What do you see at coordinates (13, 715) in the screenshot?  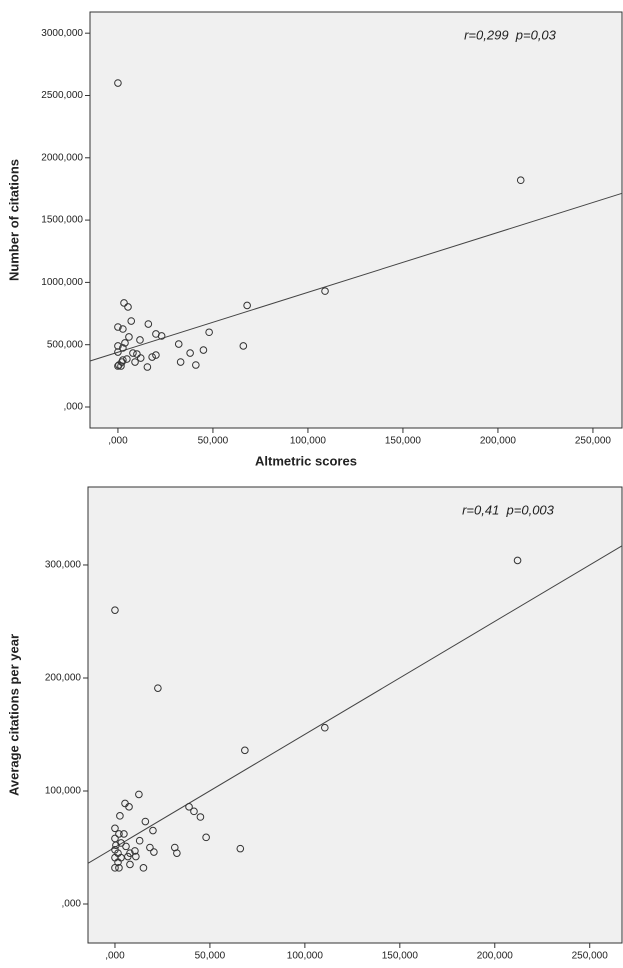 I see `y-axis-title: Average citations per year` at bounding box center [13, 715].